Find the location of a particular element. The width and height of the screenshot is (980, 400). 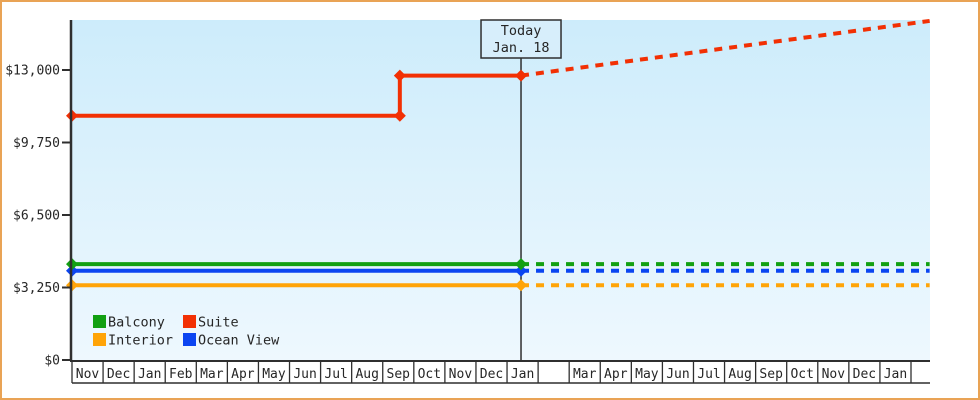

marker-interior is located at coordinates (521, 285).